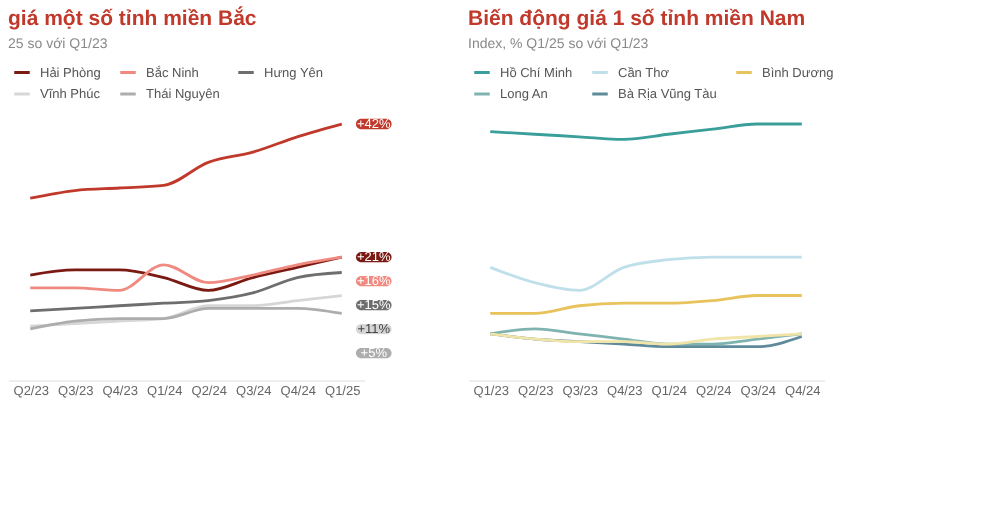 This screenshot has height=522, width=994. Describe the element at coordinates (132, 18) in the screenshot. I see `chart-title: giá một số tỉnh miền Bắc` at that location.